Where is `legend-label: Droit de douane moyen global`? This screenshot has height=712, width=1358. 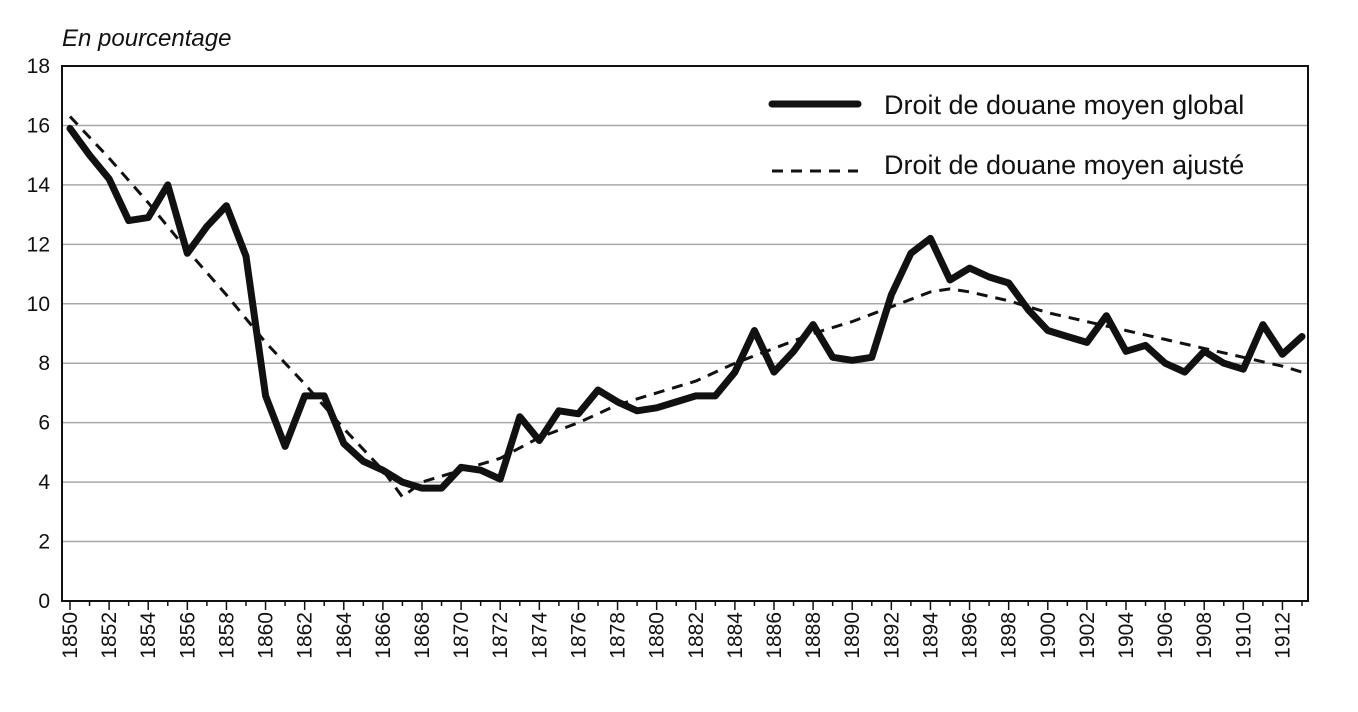 legend-label: Droit de douane moyen global is located at coordinates (1064, 105).